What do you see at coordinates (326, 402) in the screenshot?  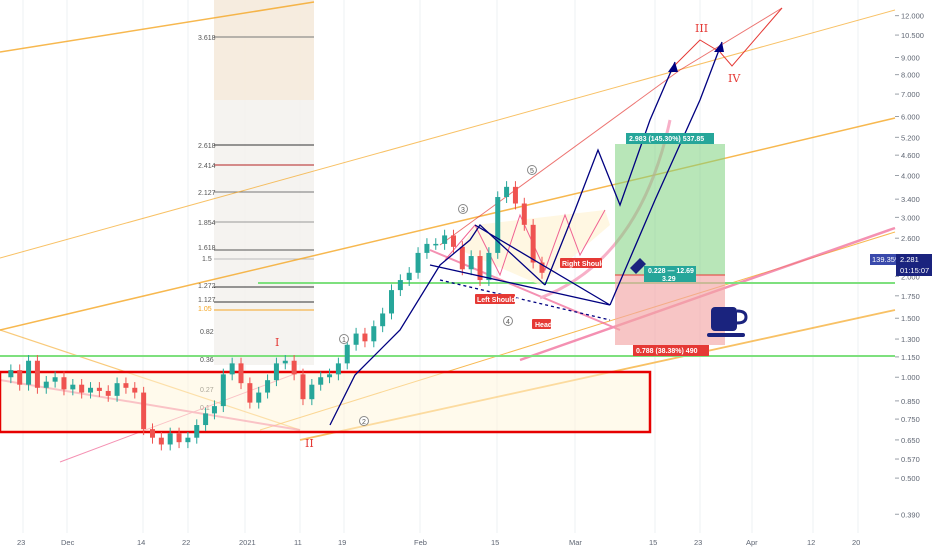 I see `accumulation-box` at bounding box center [326, 402].